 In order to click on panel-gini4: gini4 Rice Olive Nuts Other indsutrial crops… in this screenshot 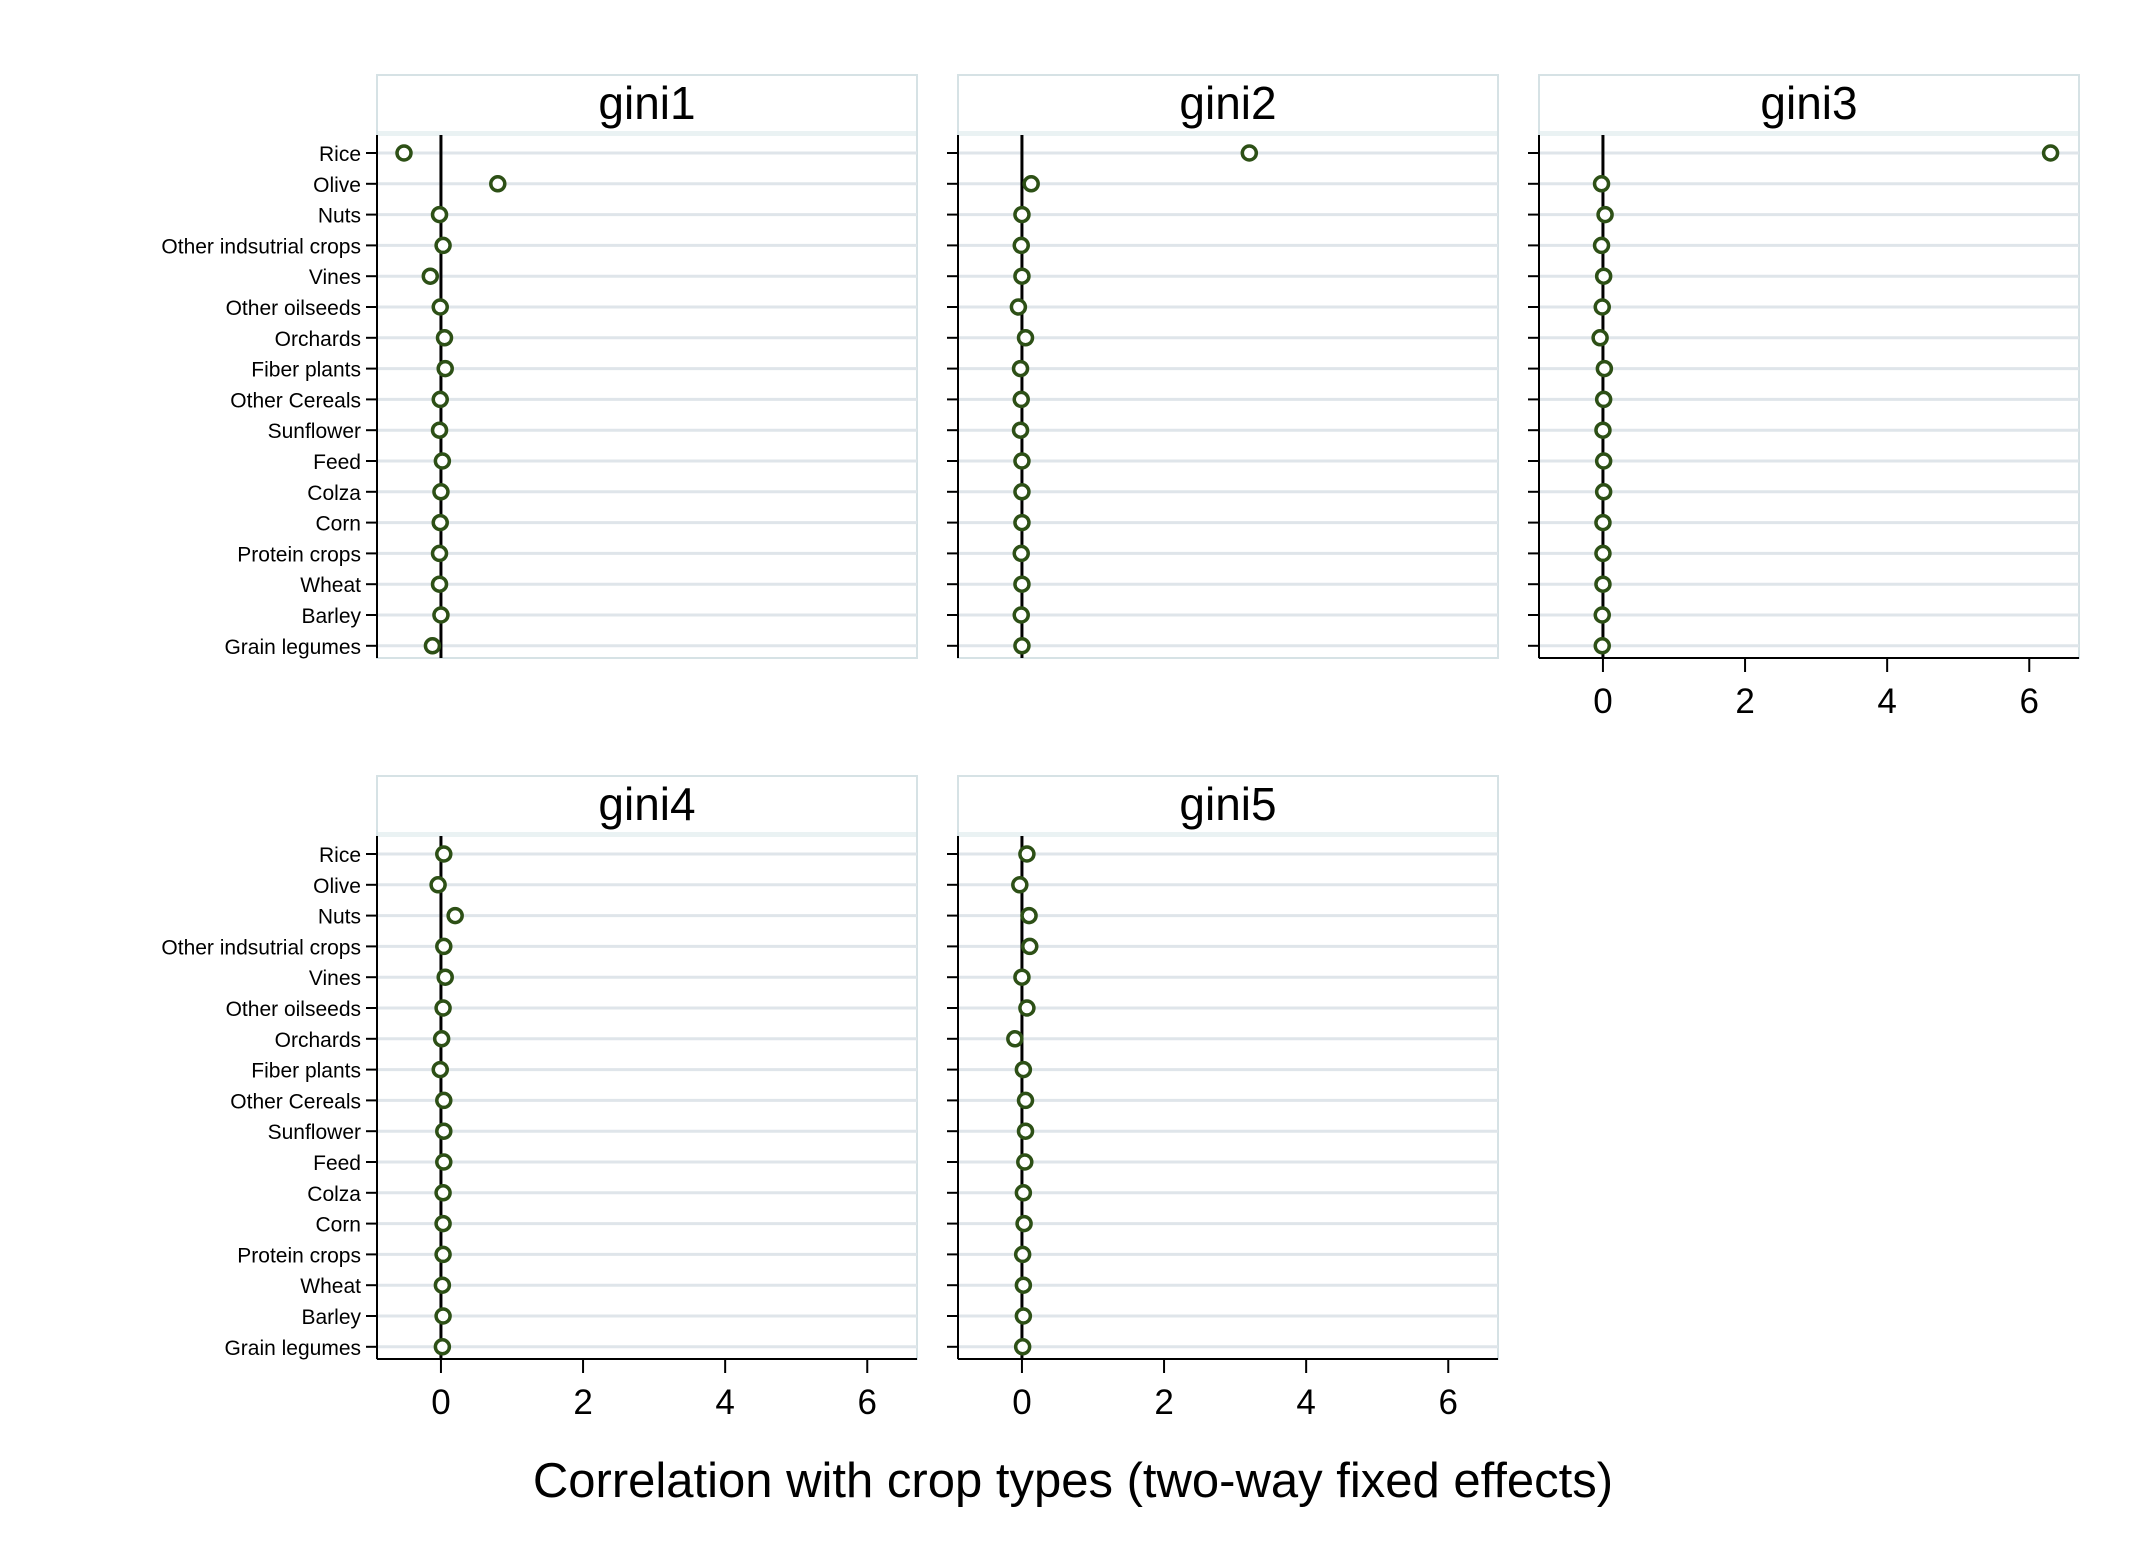, I will do `click(539, 1098)`.